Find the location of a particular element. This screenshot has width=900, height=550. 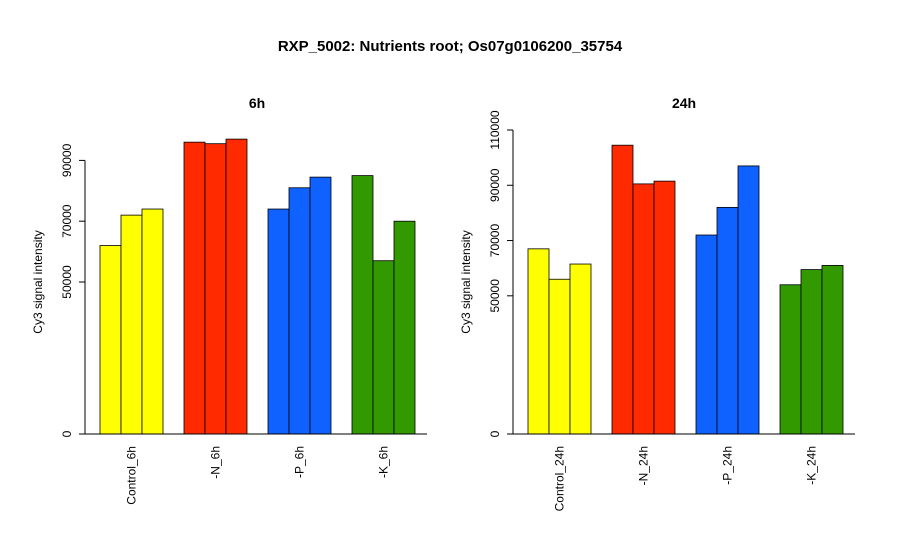

bar--P_24h-3 is located at coordinates (748, 300).